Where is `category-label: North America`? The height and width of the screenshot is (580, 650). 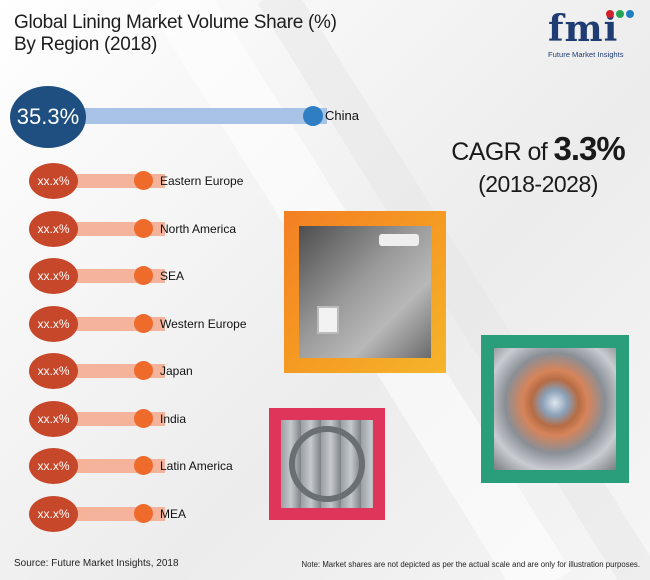 category-label: North America is located at coordinates (198, 228).